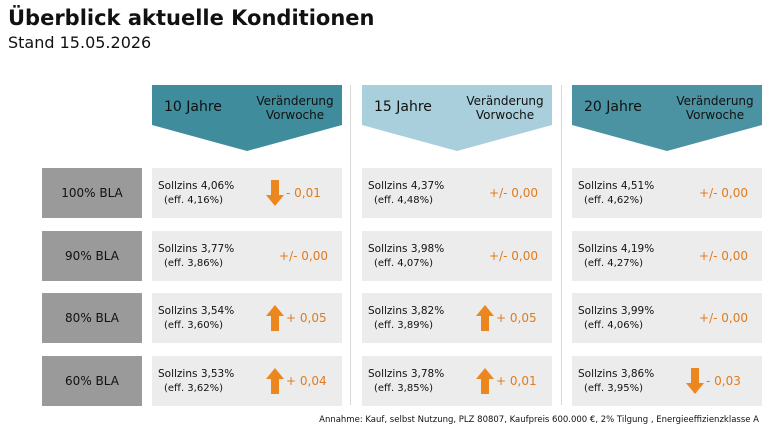 The height and width of the screenshot is (438, 767). I want to click on sollzins: Sollzins 3,98%, so click(406, 249).